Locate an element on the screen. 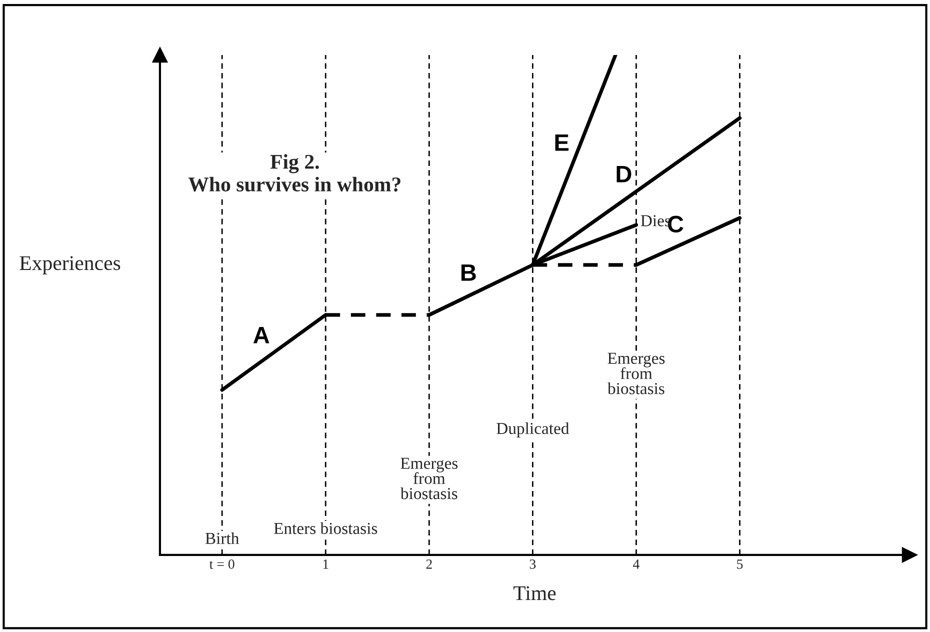  x-tick-label: 4 is located at coordinates (636, 564).